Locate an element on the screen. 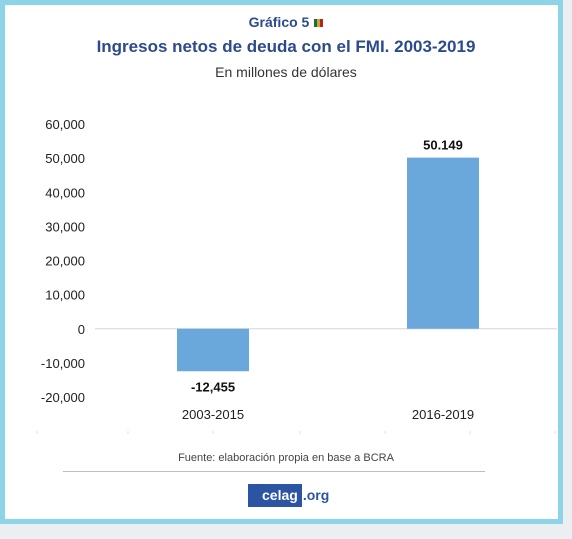 The image size is (572, 539). chart-subtitle: En millones de dólares is located at coordinates (286, 72).